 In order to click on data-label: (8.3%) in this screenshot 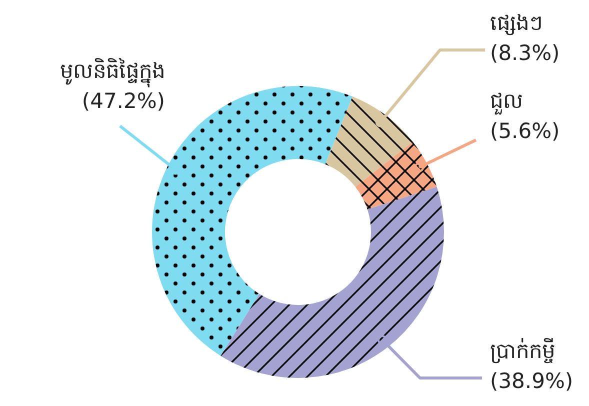, I will do `click(525, 53)`.